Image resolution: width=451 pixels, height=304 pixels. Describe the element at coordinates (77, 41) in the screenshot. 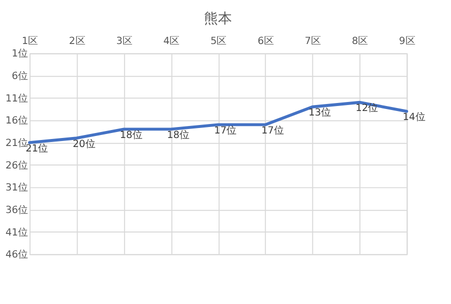

I see `x-tick-label: 2区` at that location.